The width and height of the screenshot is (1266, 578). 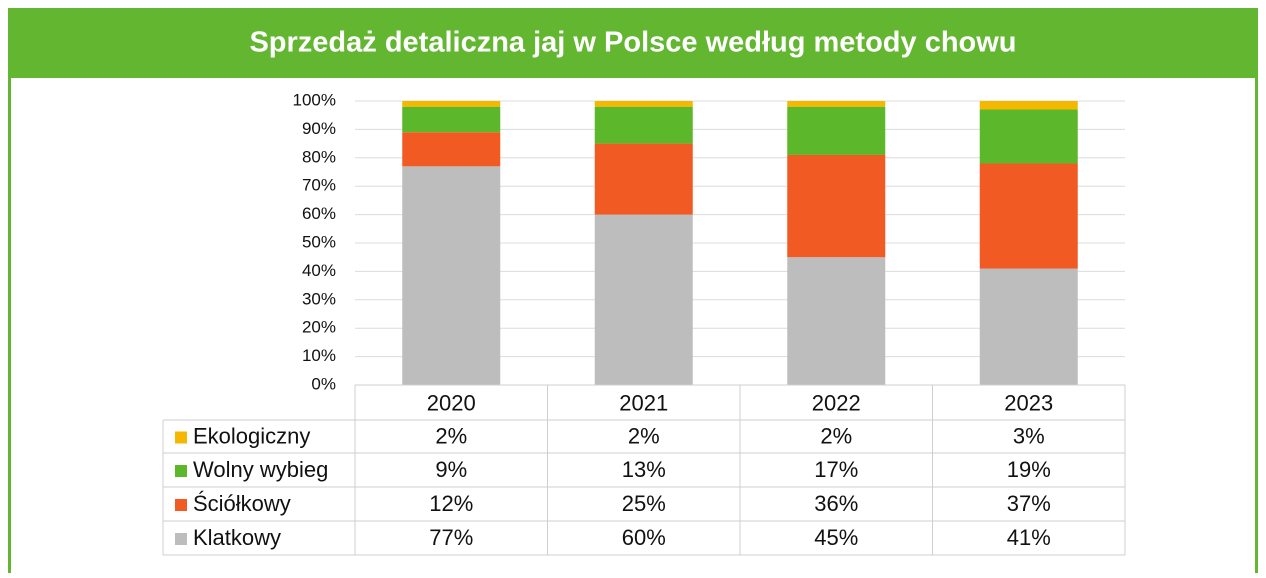 What do you see at coordinates (319, 355) in the screenshot?
I see `y-tick-label: 10%` at bounding box center [319, 355].